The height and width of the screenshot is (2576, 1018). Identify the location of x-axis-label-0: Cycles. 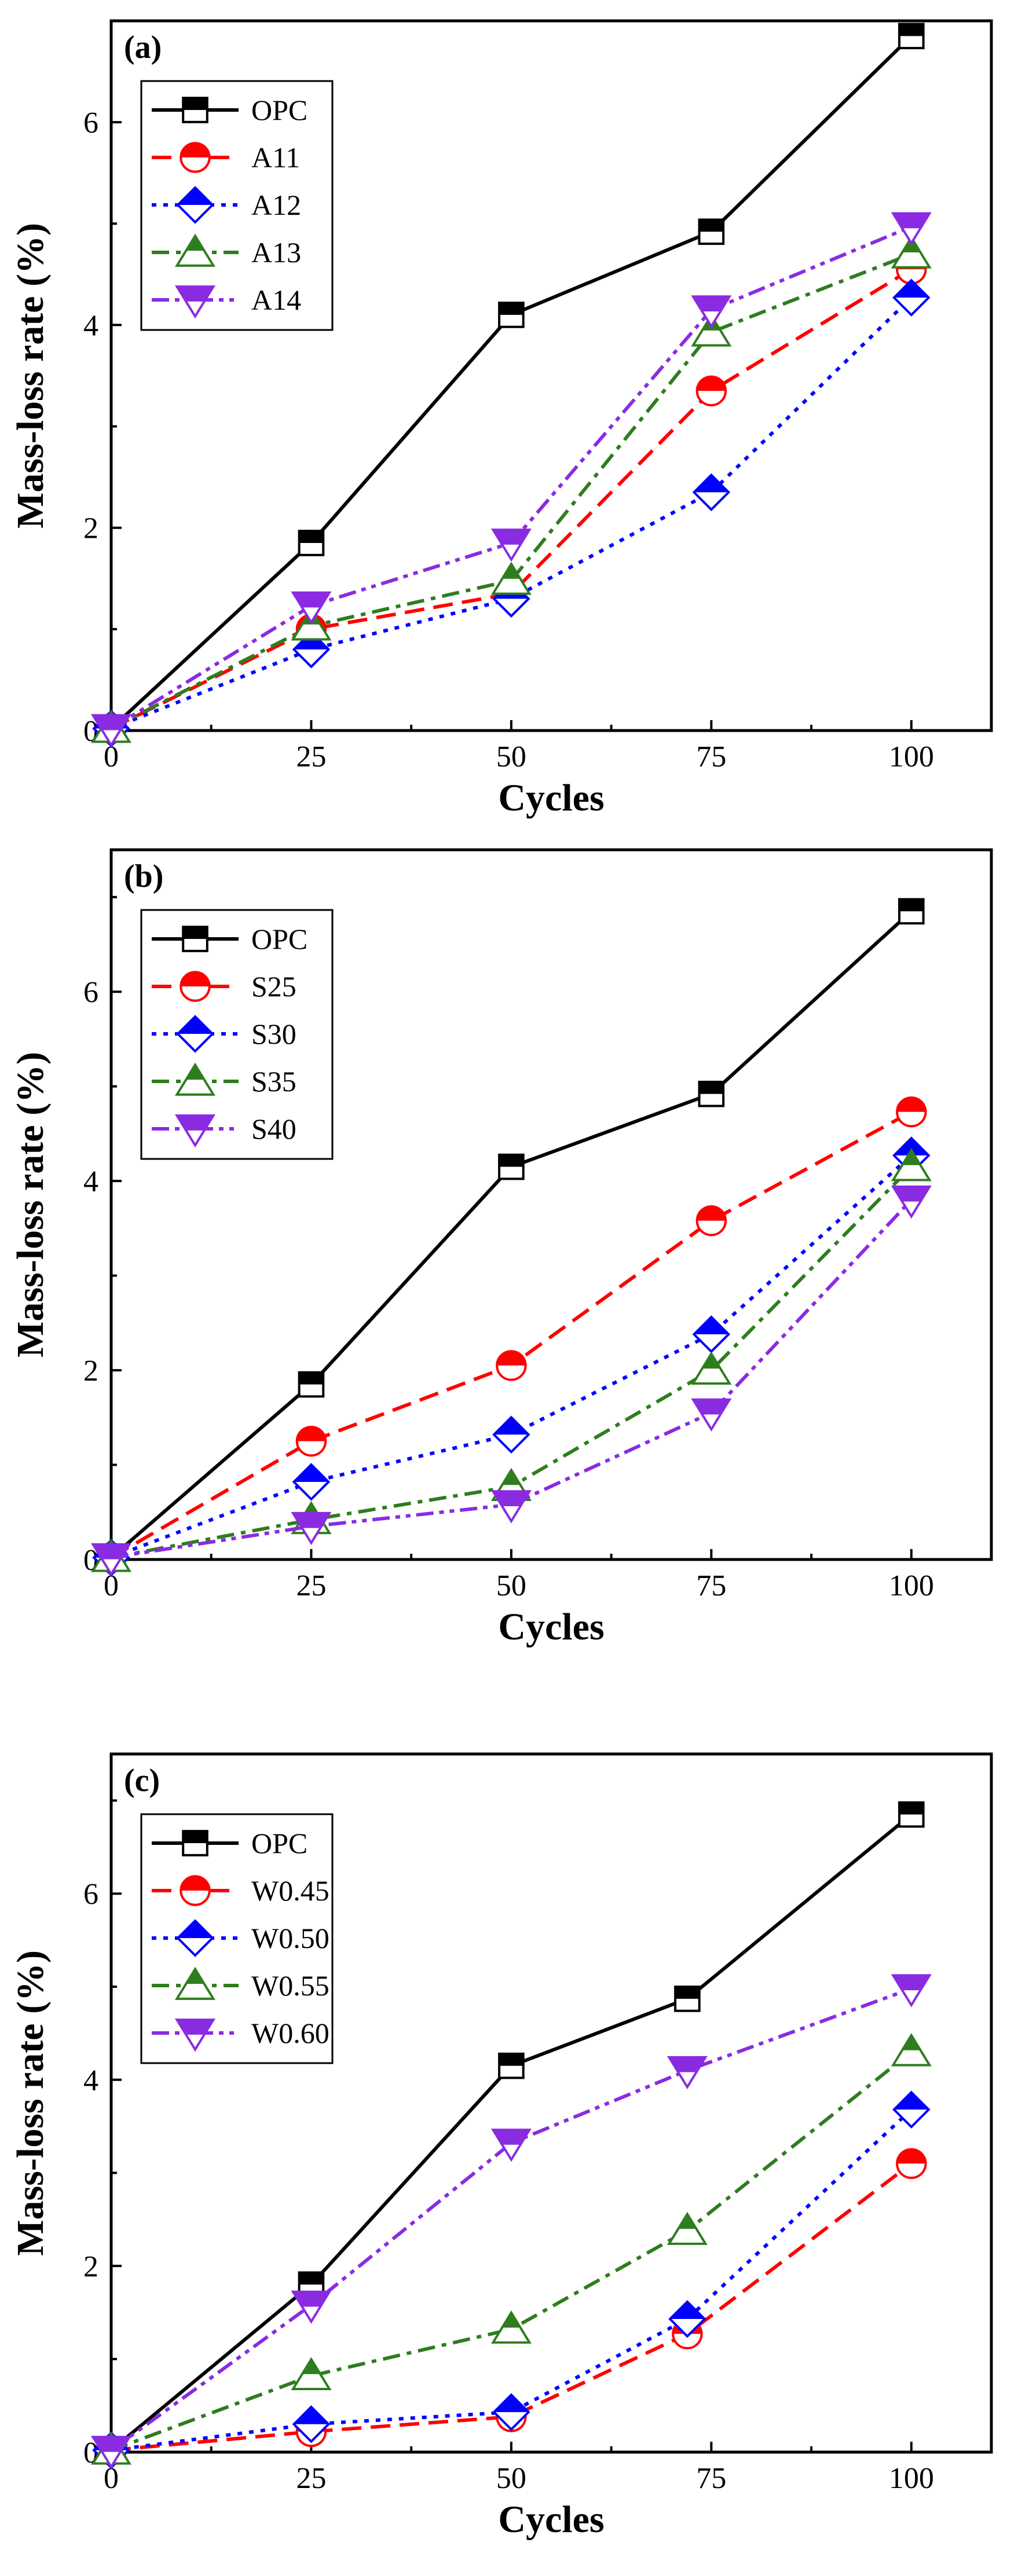
(551, 798).